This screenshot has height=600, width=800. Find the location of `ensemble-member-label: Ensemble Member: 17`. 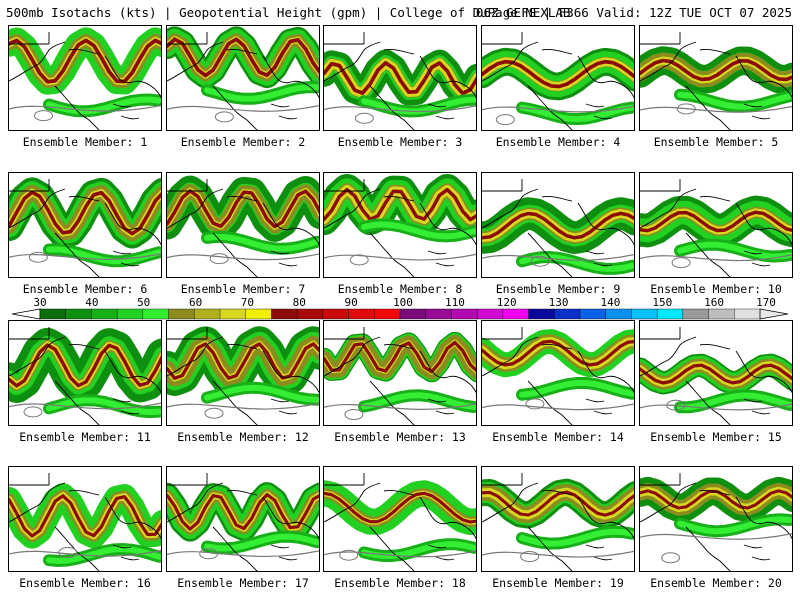

ensemble-member-label: Ensemble Member: 17 is located at coordinates (243, 583).